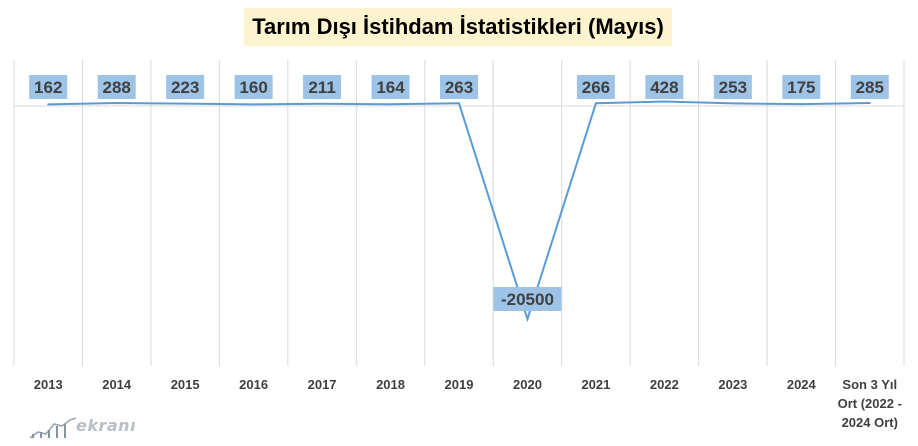 This screenshot has width=918, height=446. What do you see at coordinates (48, 384) in the screenshot?
I see `x-tick-label: 2013` at bounding box center [48, 384].